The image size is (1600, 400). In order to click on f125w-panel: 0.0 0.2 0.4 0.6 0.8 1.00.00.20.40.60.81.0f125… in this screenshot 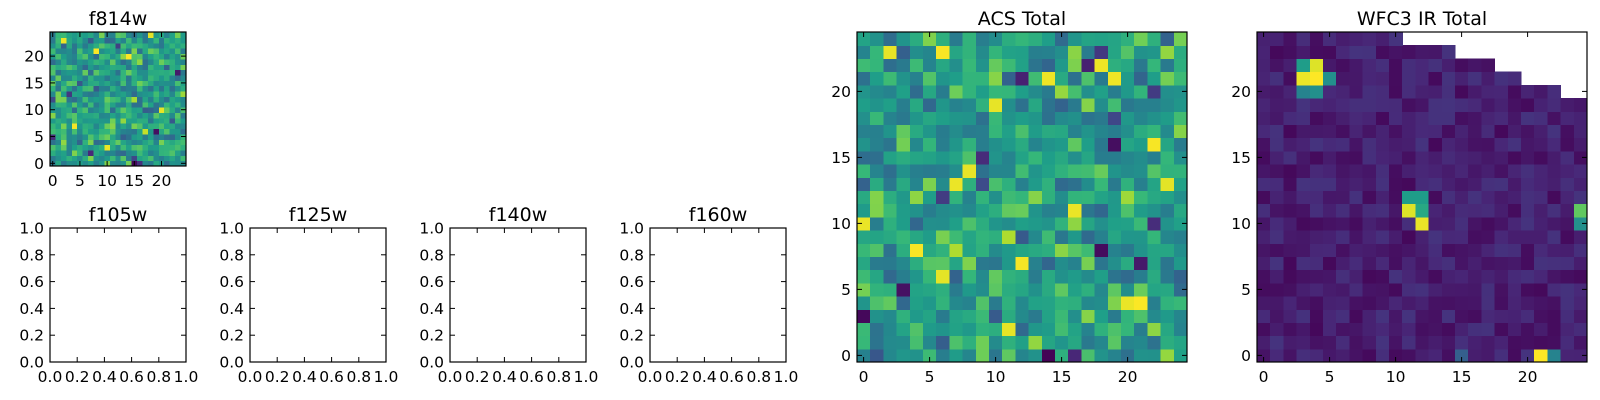, I will do `click(308, 295)`.